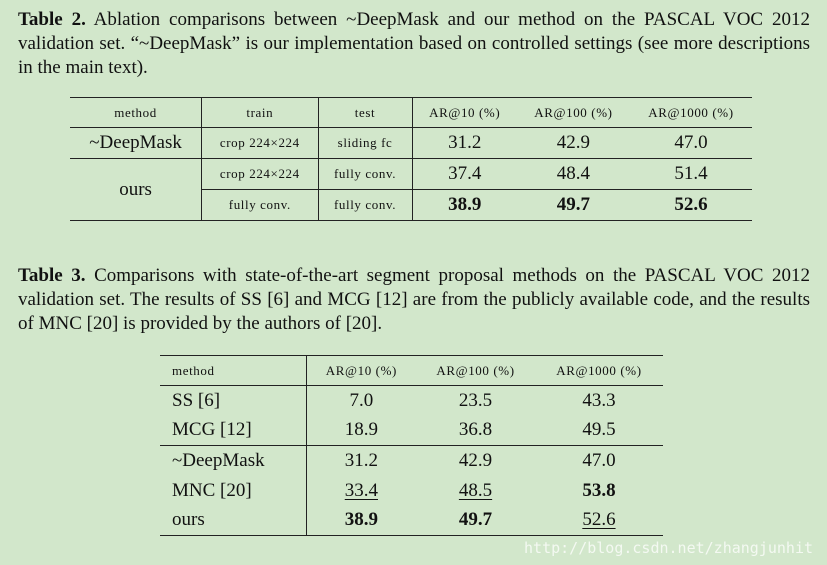 This screenshot has width=827, height=565. What do you see at coordinates (233, 430) in the screenshot?
I see `table3-cell-method: MCG [12]` at bounding box center [233, 430].